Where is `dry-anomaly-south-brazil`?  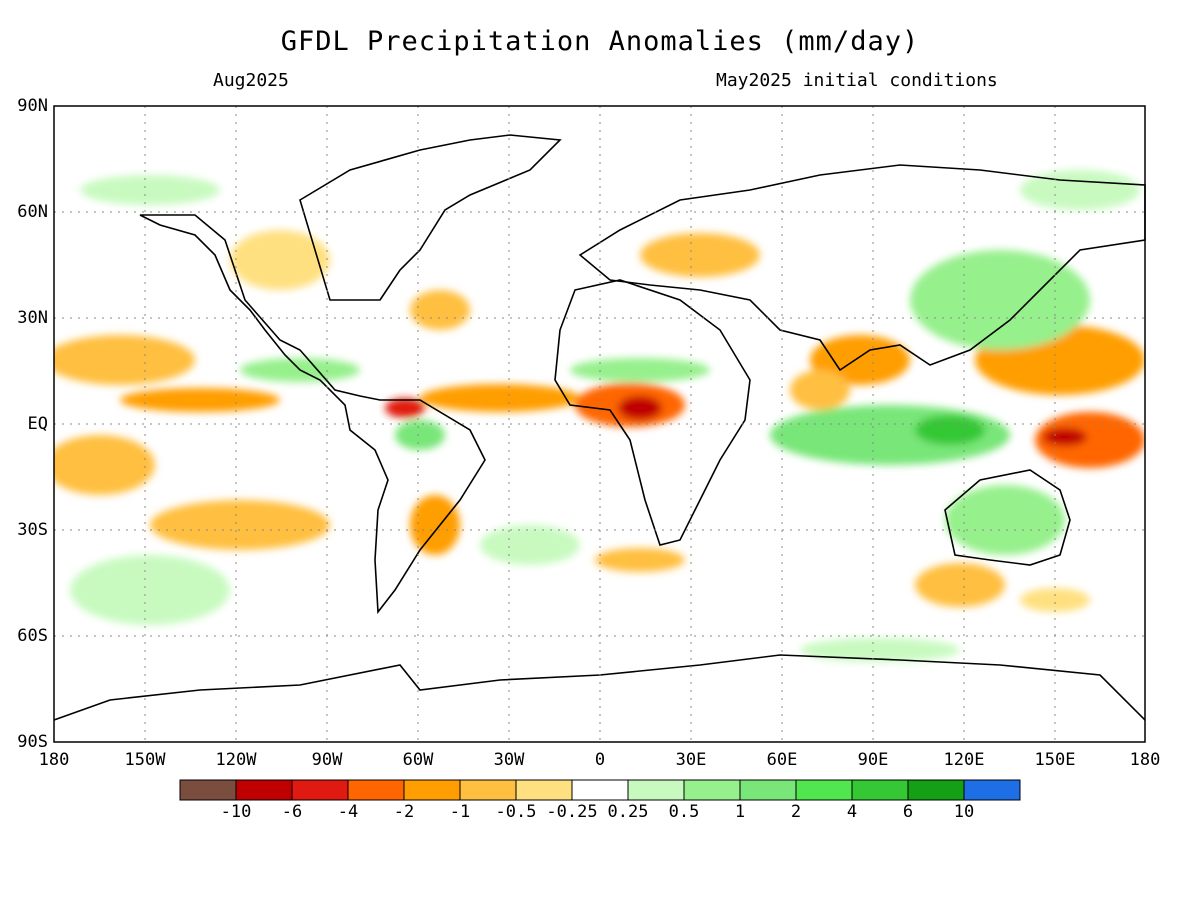 dry-anomaly-south-brazil is located at coordinates (435, 525).